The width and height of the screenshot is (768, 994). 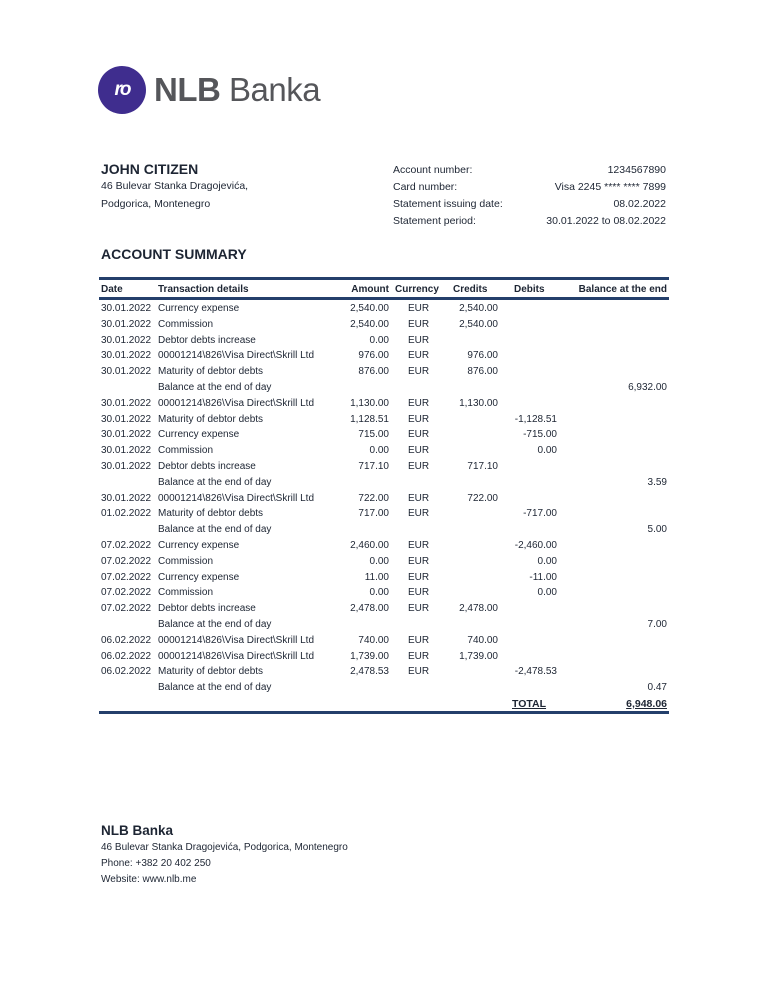 I want to click on row-balance: 0.47, so click(x=657, y=688).